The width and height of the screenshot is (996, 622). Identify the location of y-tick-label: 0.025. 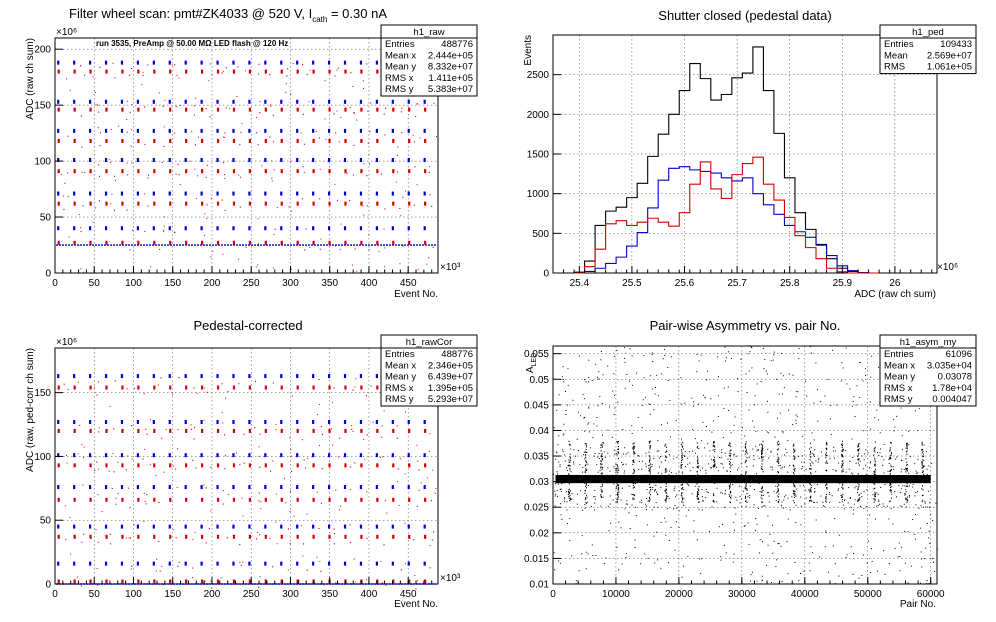
(536, 508).